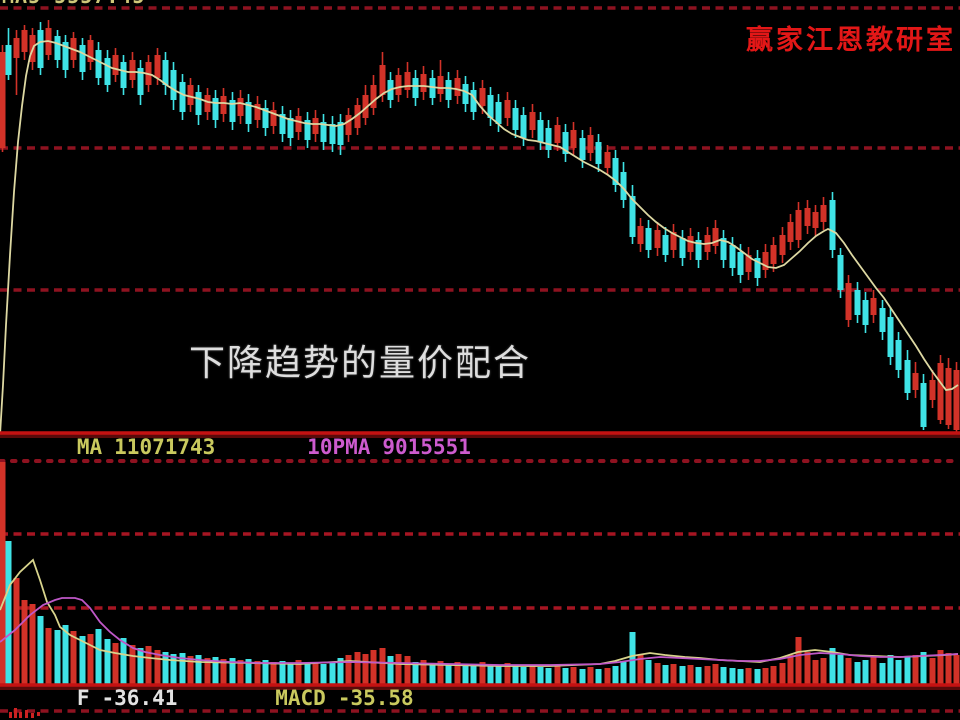 This screenshot has width=960, height=720. What do you see at coordinates (20, 715) in the screenshot?
I see `macd-bar` at bounding box center [20, 715].